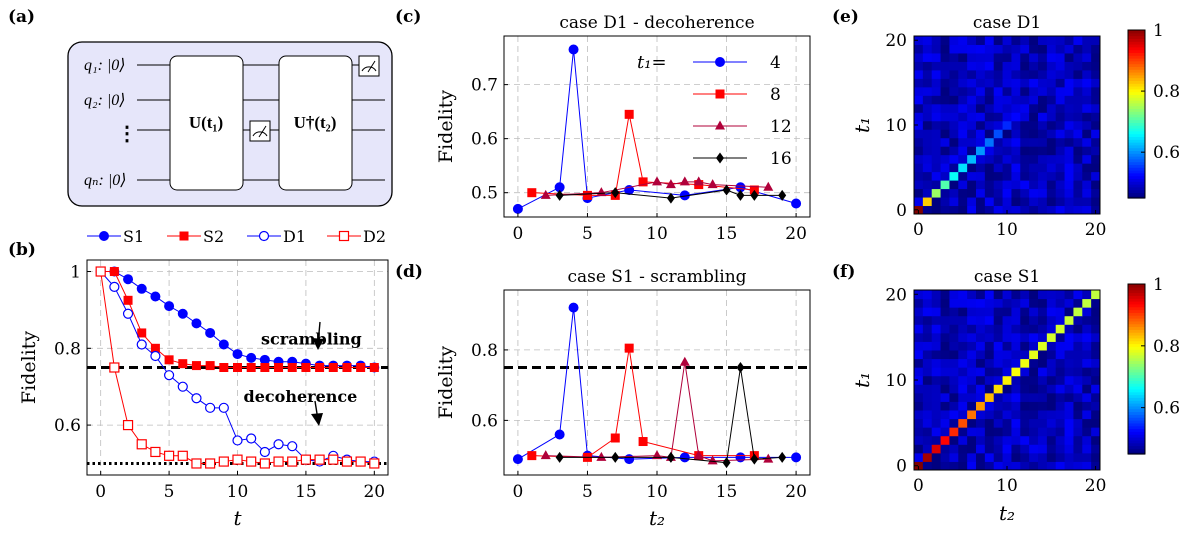 This screenshot has height=540, width=1193. What do you see at coordinates (652, 62) in the screenshot?
I see `legend-title: t₁=` at bounding box center [652, 62].